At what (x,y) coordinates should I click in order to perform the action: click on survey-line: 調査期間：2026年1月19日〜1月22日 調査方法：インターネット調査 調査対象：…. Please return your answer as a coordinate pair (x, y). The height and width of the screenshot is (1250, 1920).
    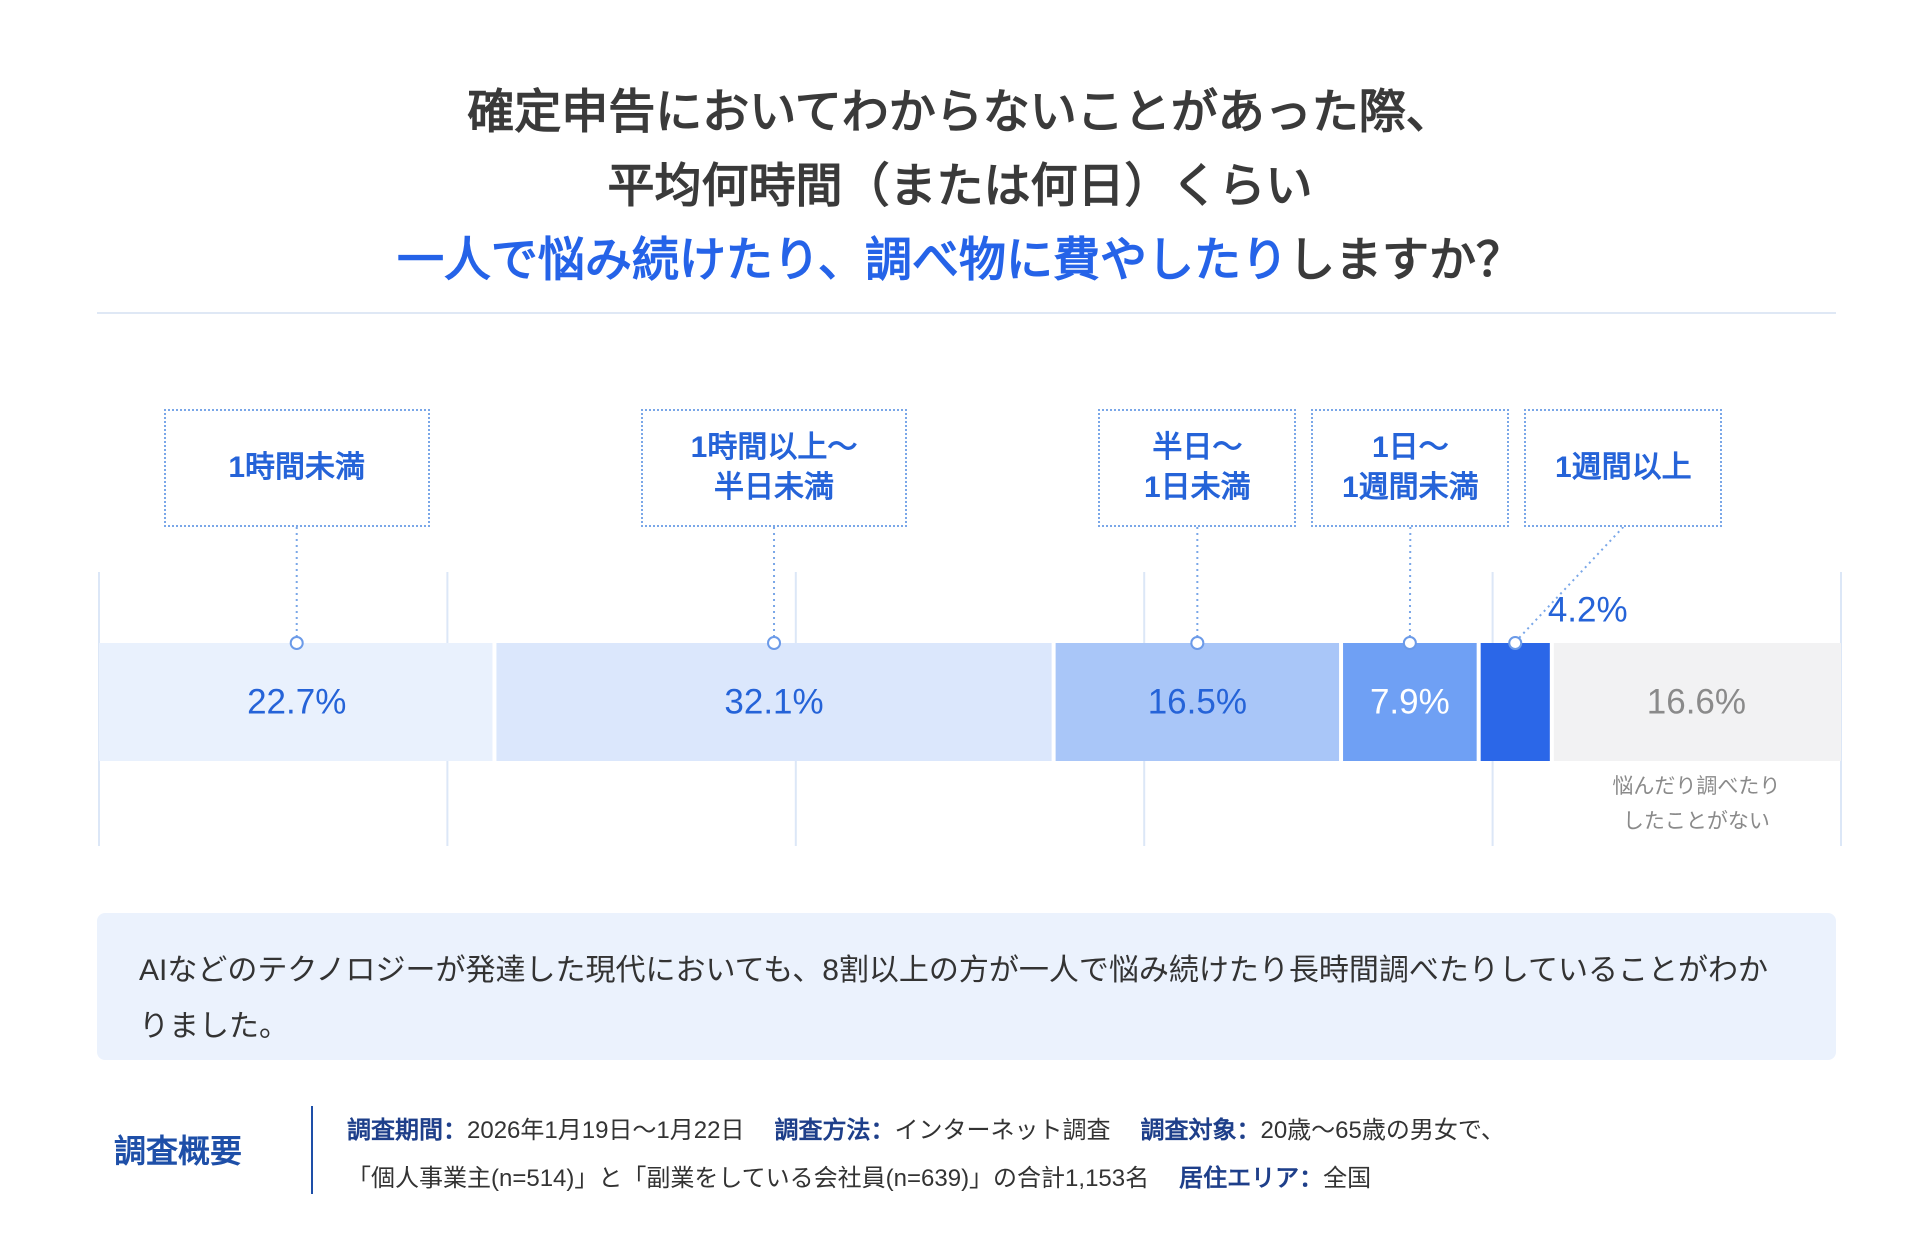
    Looking at the image, I should click on (941, 1127).